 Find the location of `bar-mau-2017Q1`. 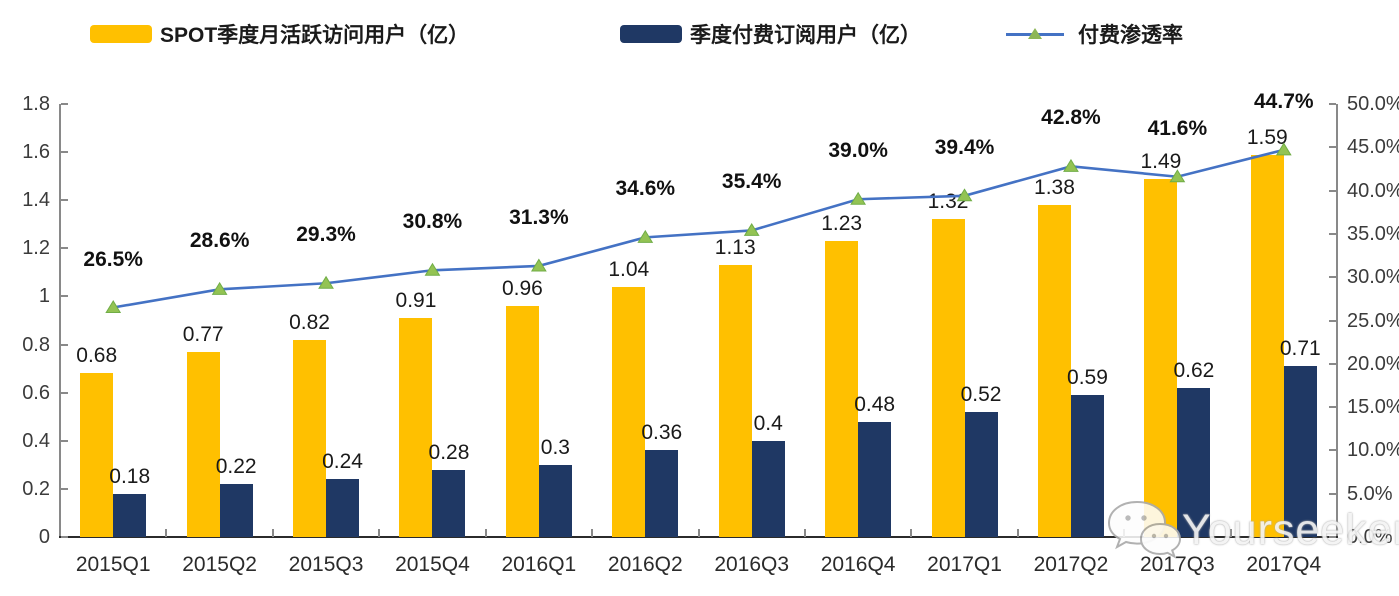

bar-mau-2017Q1 is located at coordinates (948, 378).